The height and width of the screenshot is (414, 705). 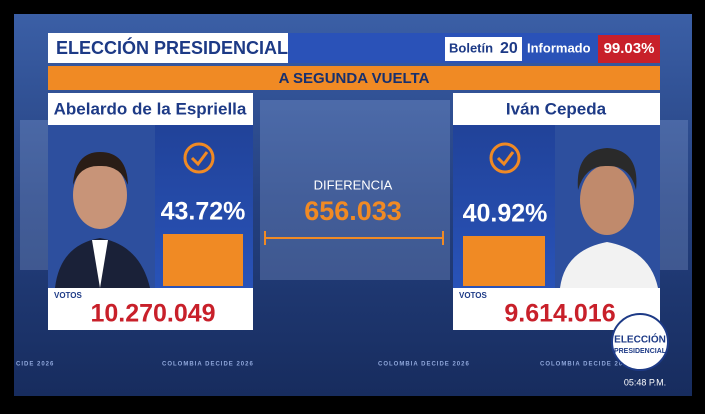 I want to click on bulletin-box, so click(x=483, y=49).